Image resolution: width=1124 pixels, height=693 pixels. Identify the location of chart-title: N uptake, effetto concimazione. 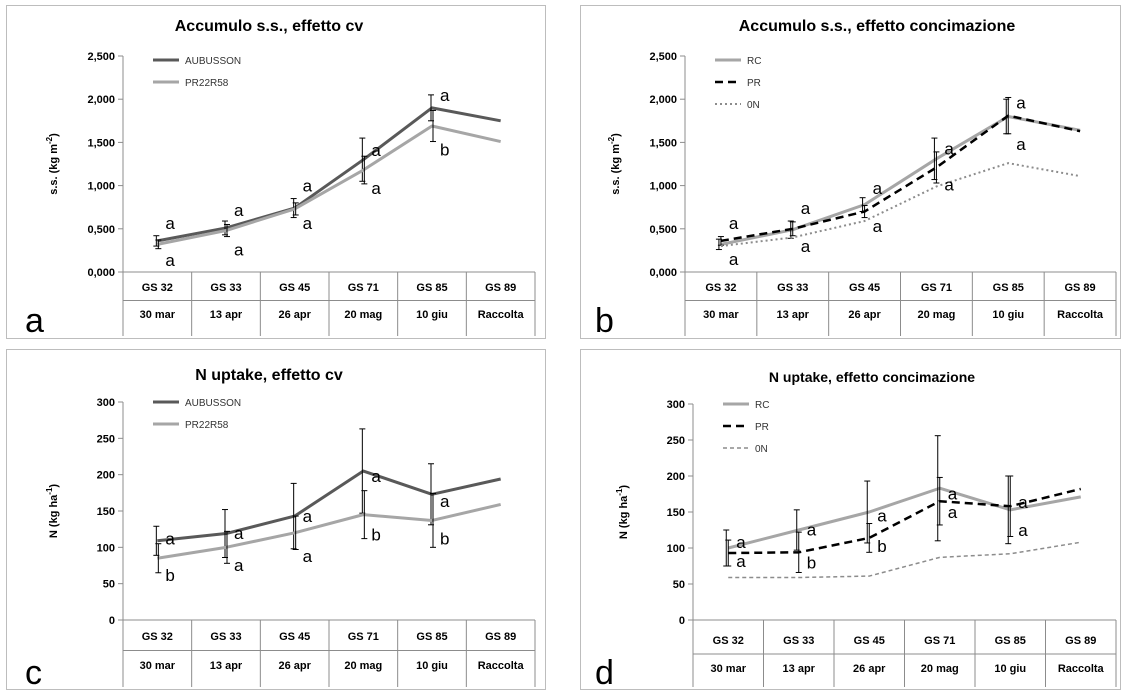
(872, 377).